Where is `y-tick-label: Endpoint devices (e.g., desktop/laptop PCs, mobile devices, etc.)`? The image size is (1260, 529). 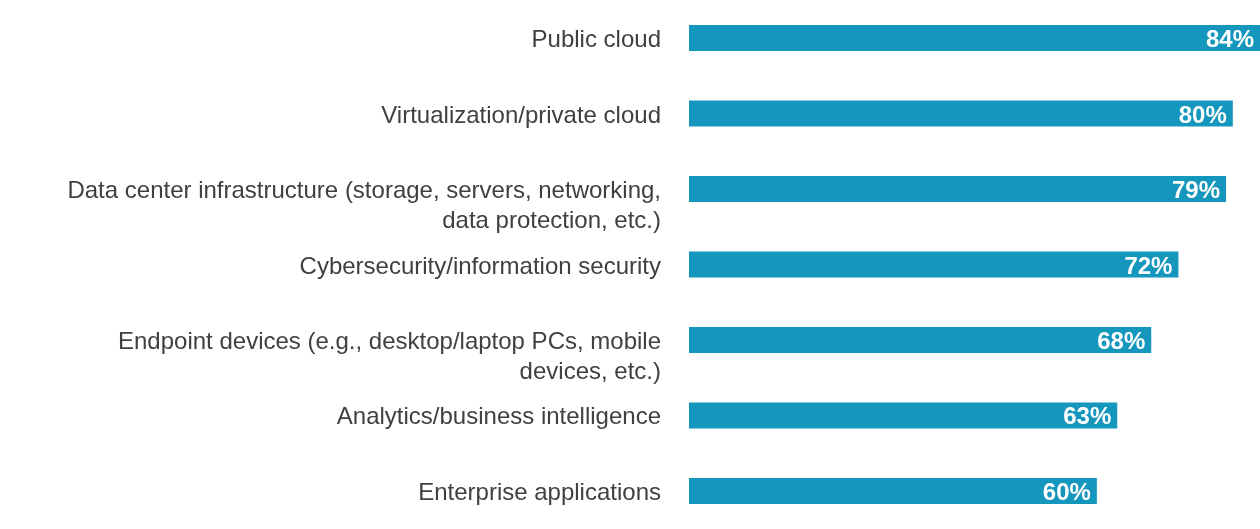
y-tick-label: Endpoint devices (e.g., desktop/laptop PCs, mobile devices, etc.) is located at coordinates (389, 355).